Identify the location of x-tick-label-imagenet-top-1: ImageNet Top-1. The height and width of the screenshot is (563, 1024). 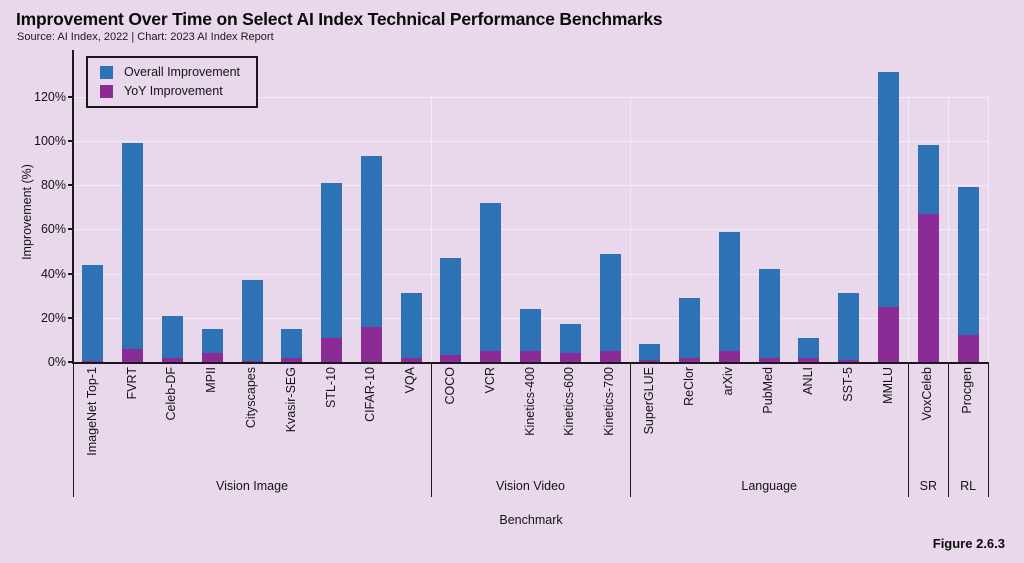
(91, 411).